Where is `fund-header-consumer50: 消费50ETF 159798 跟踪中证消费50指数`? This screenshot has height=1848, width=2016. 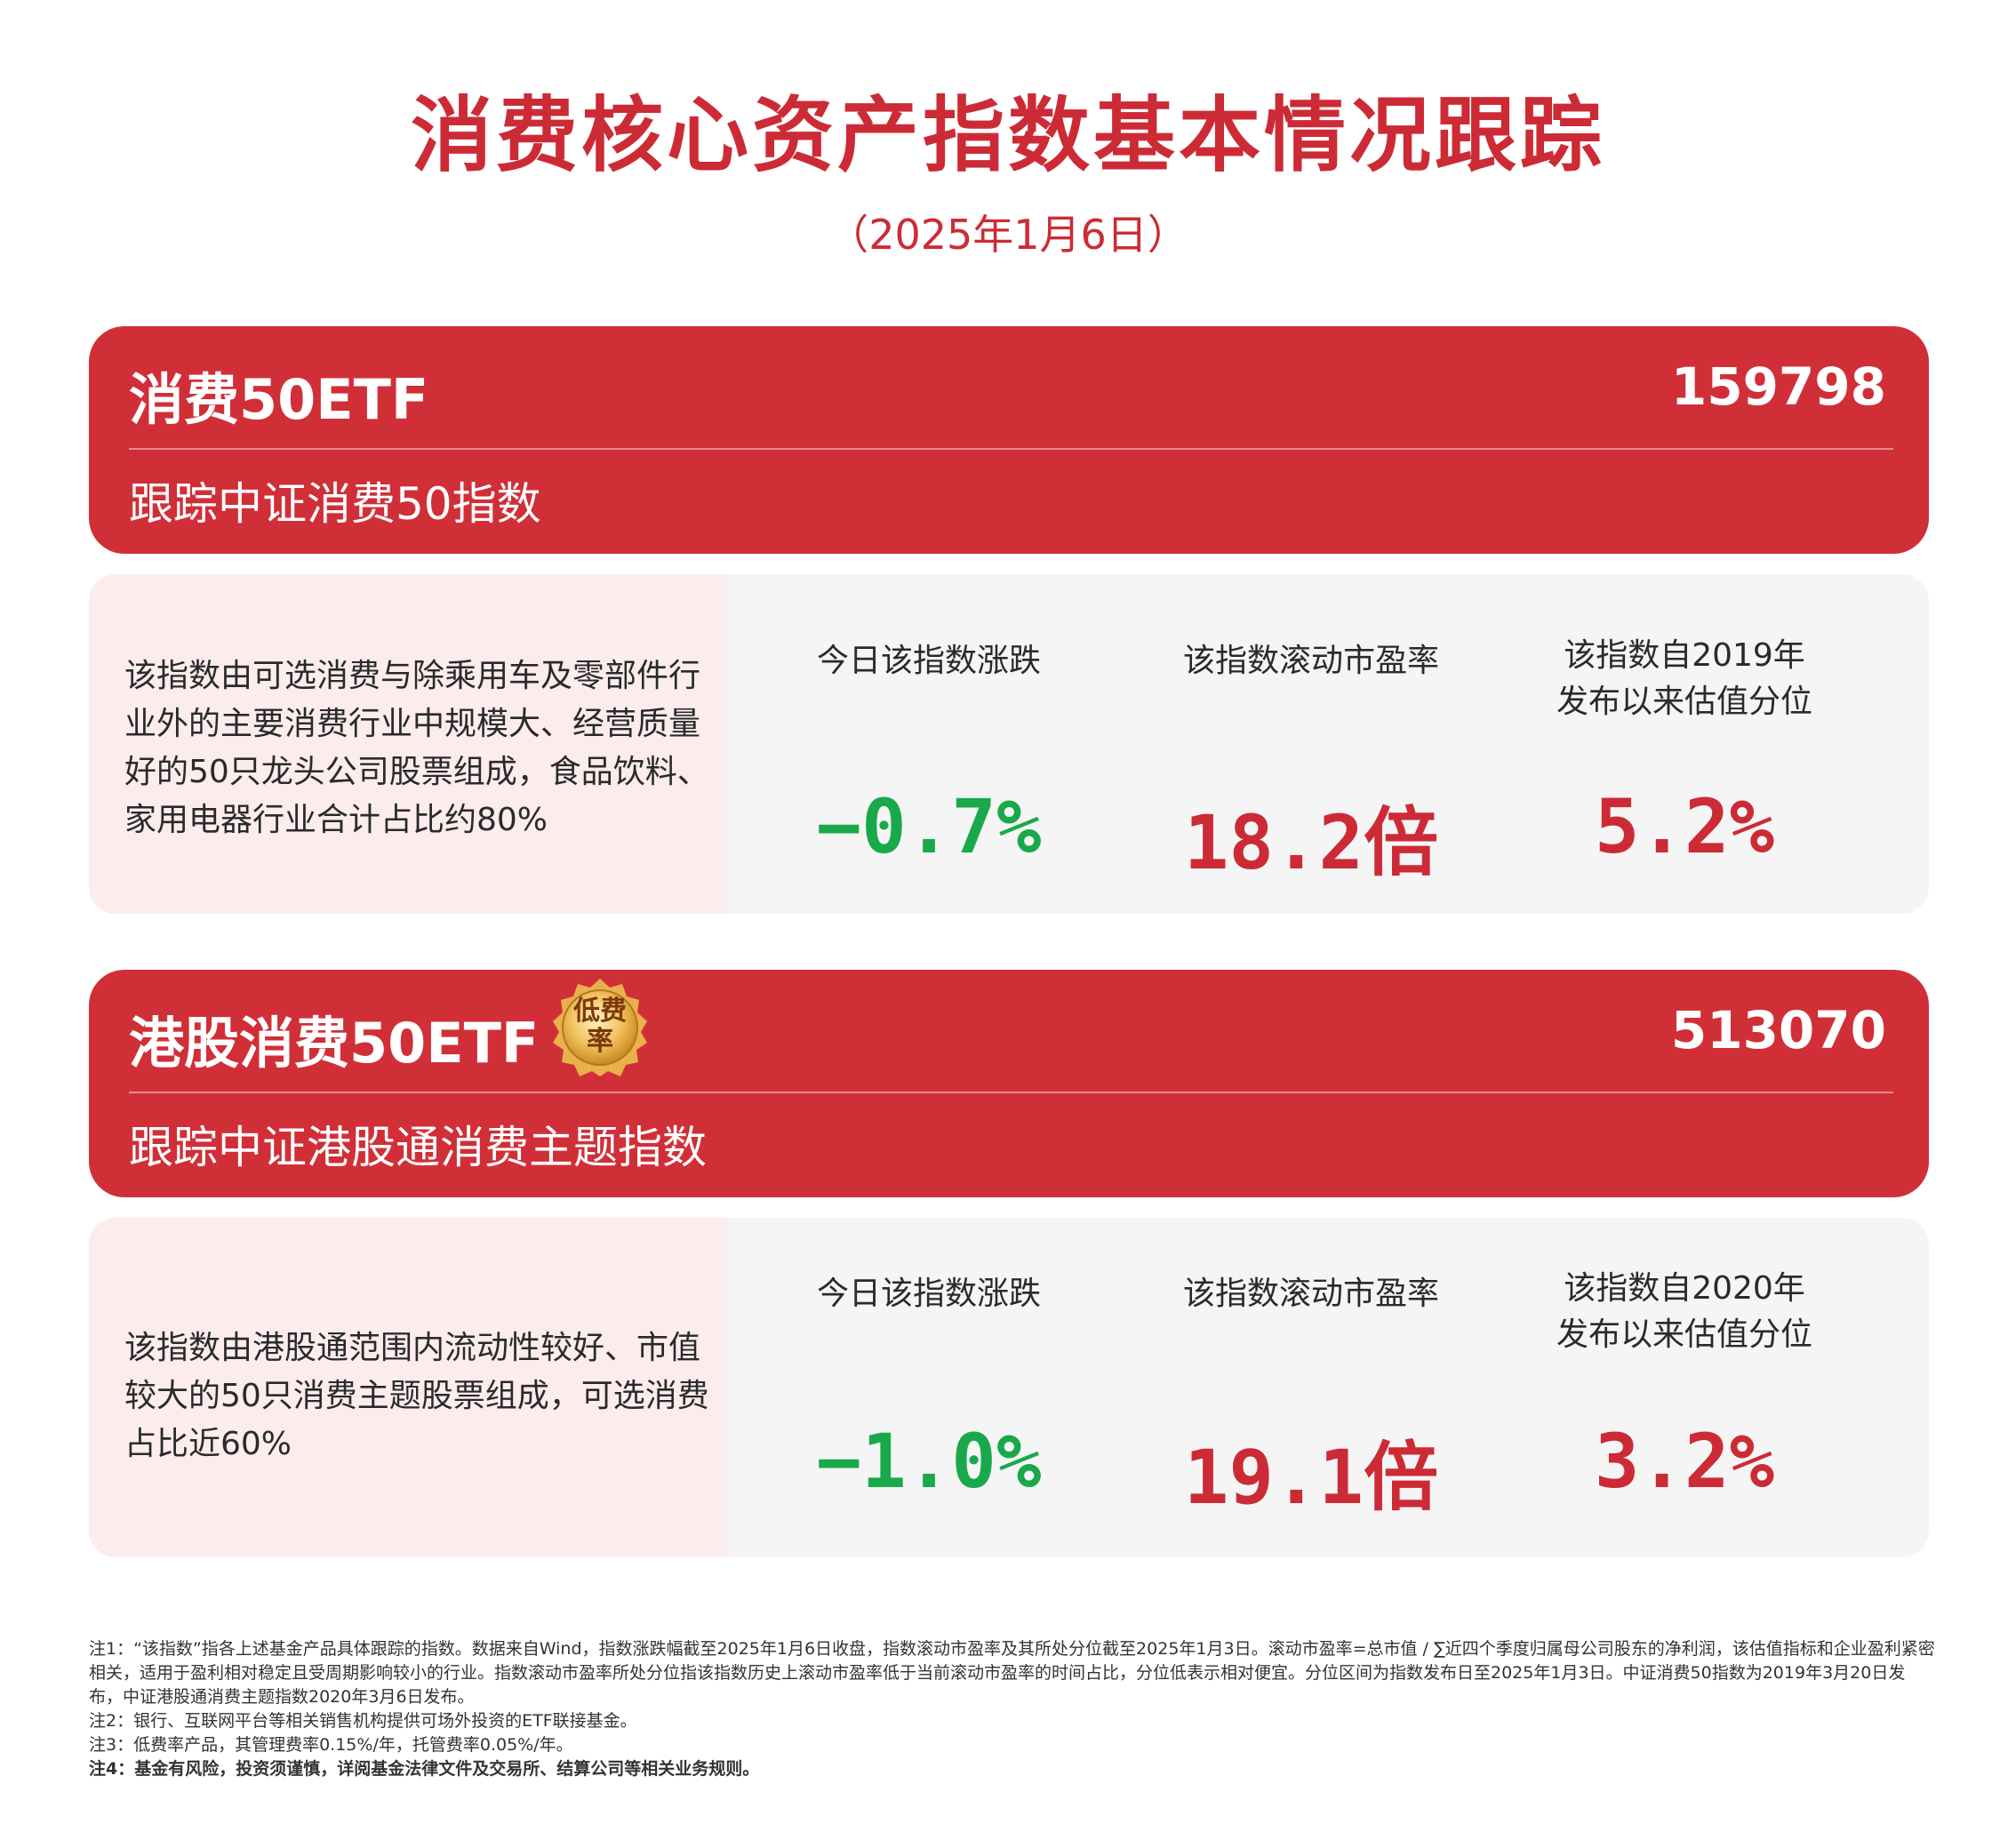
fund-header-consumer50: 消费50ETF 159798 跟踪中证消费50指数 is located at coordinates (1009, 440).